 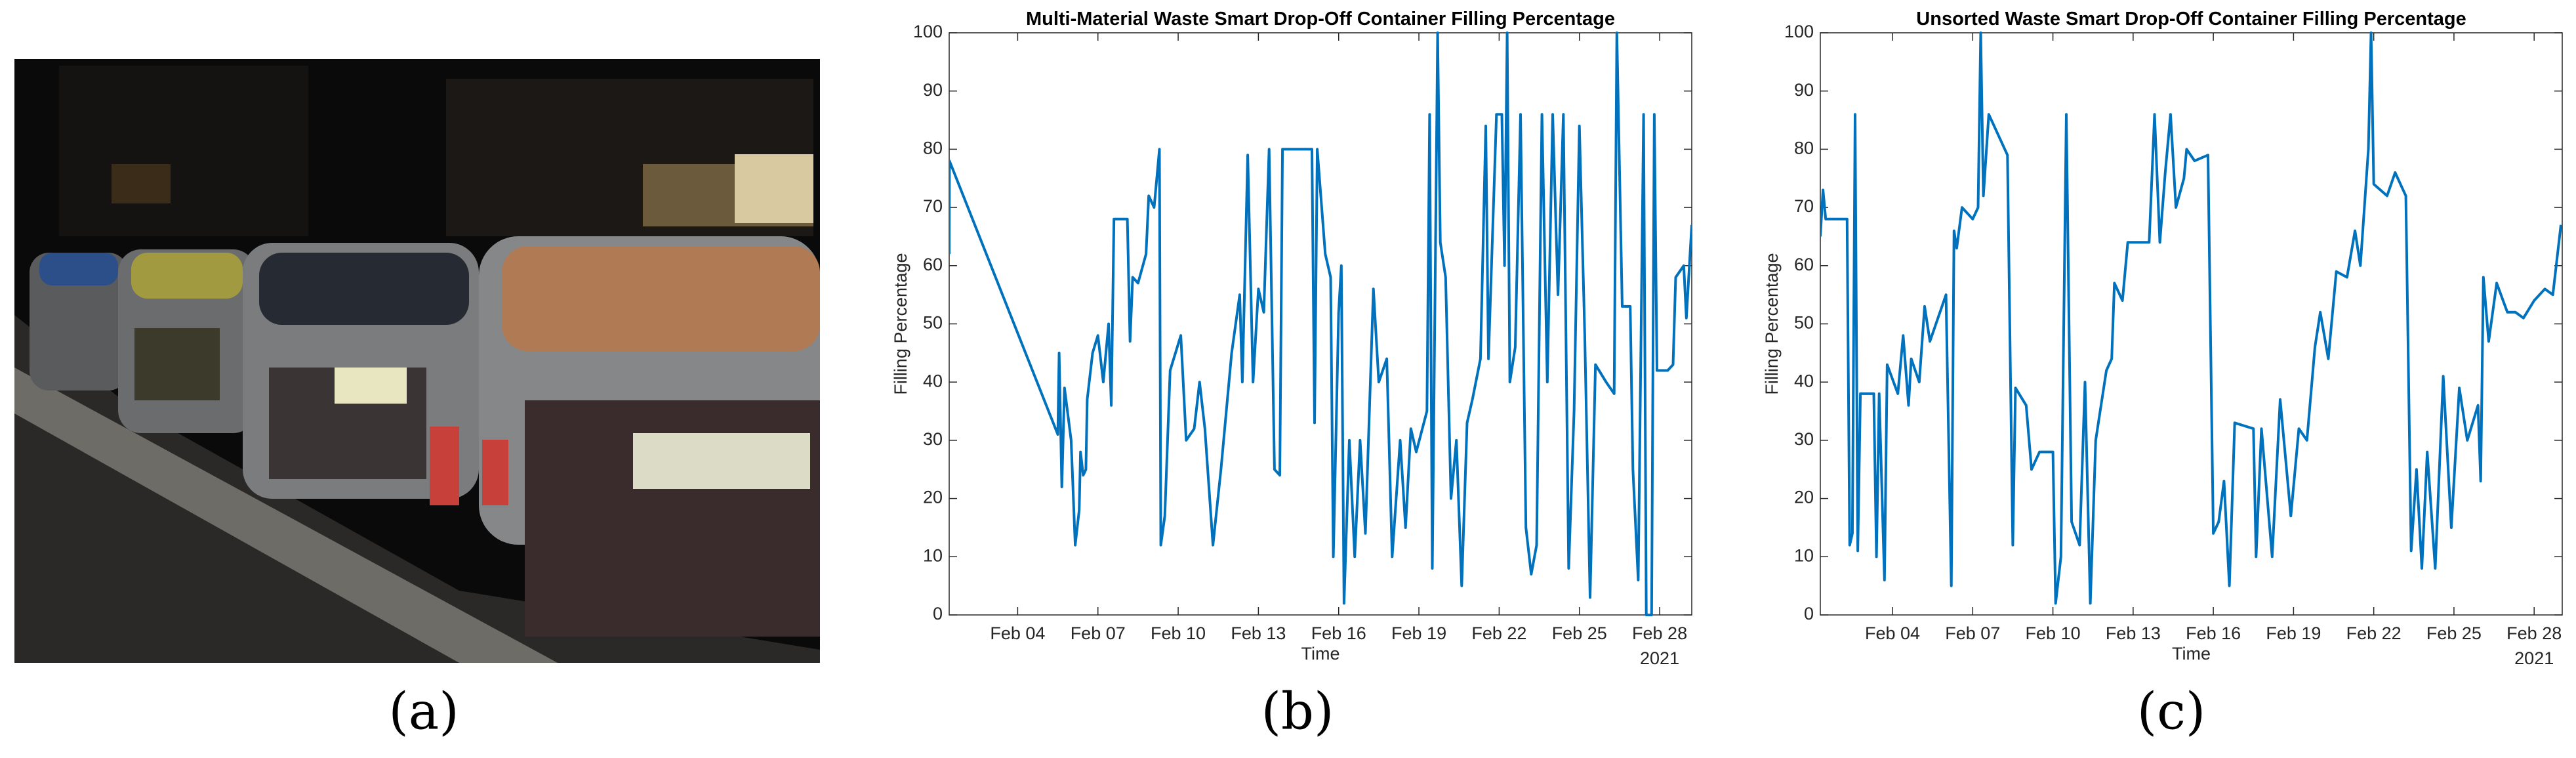 What do you see at coordinates (423, 712) in the screenshot?
I see `panel-label: (a)` at bounding box center [423, 712].